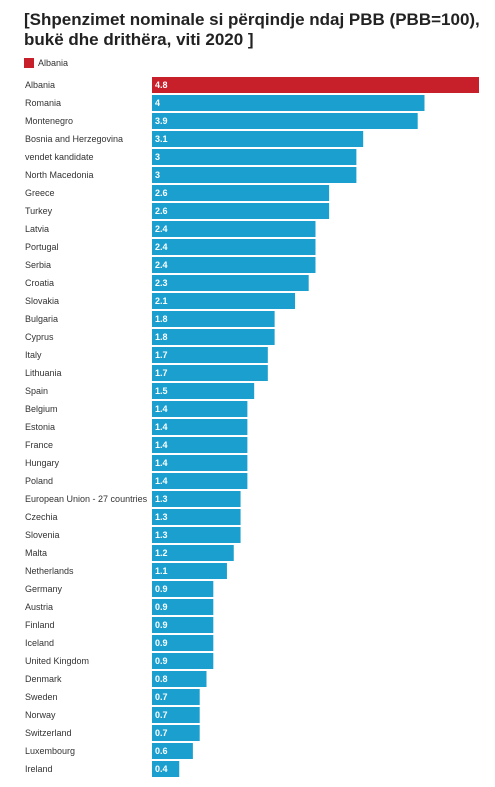  I want to click on bar-czechia, so click(196, 517).